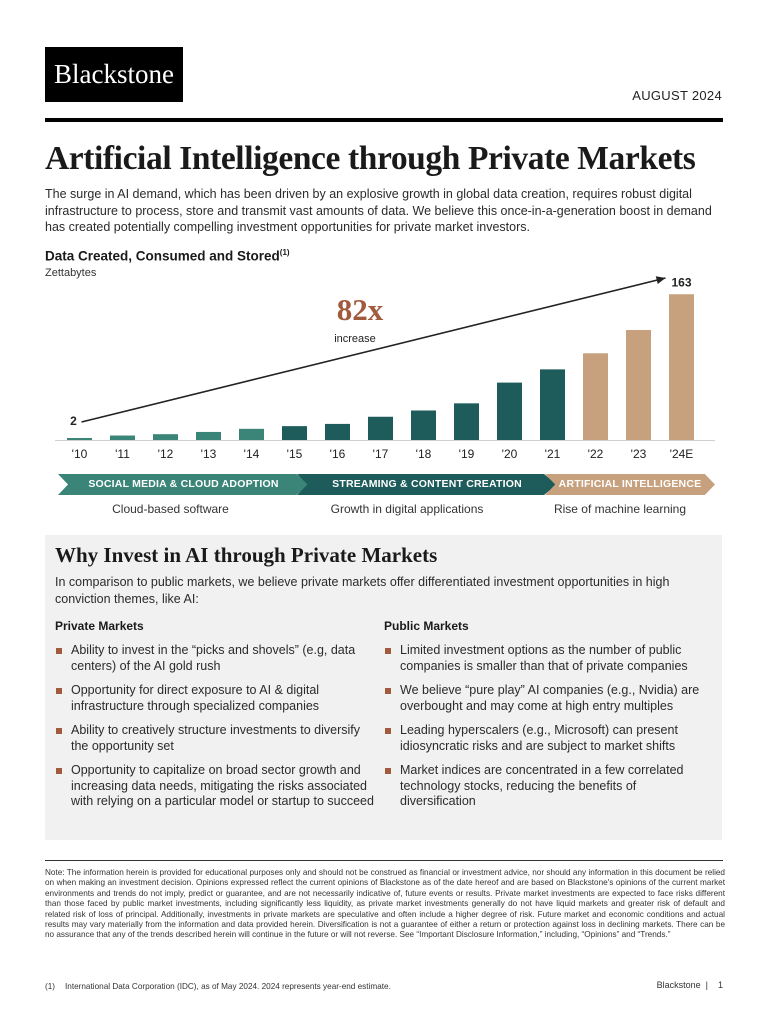 The height and width of the screenshot is (1024, 768). What do you see at coordinates (166, 454) in the screenshot?
I see `x-tick-label: '12` at bounding box center [166, 454].